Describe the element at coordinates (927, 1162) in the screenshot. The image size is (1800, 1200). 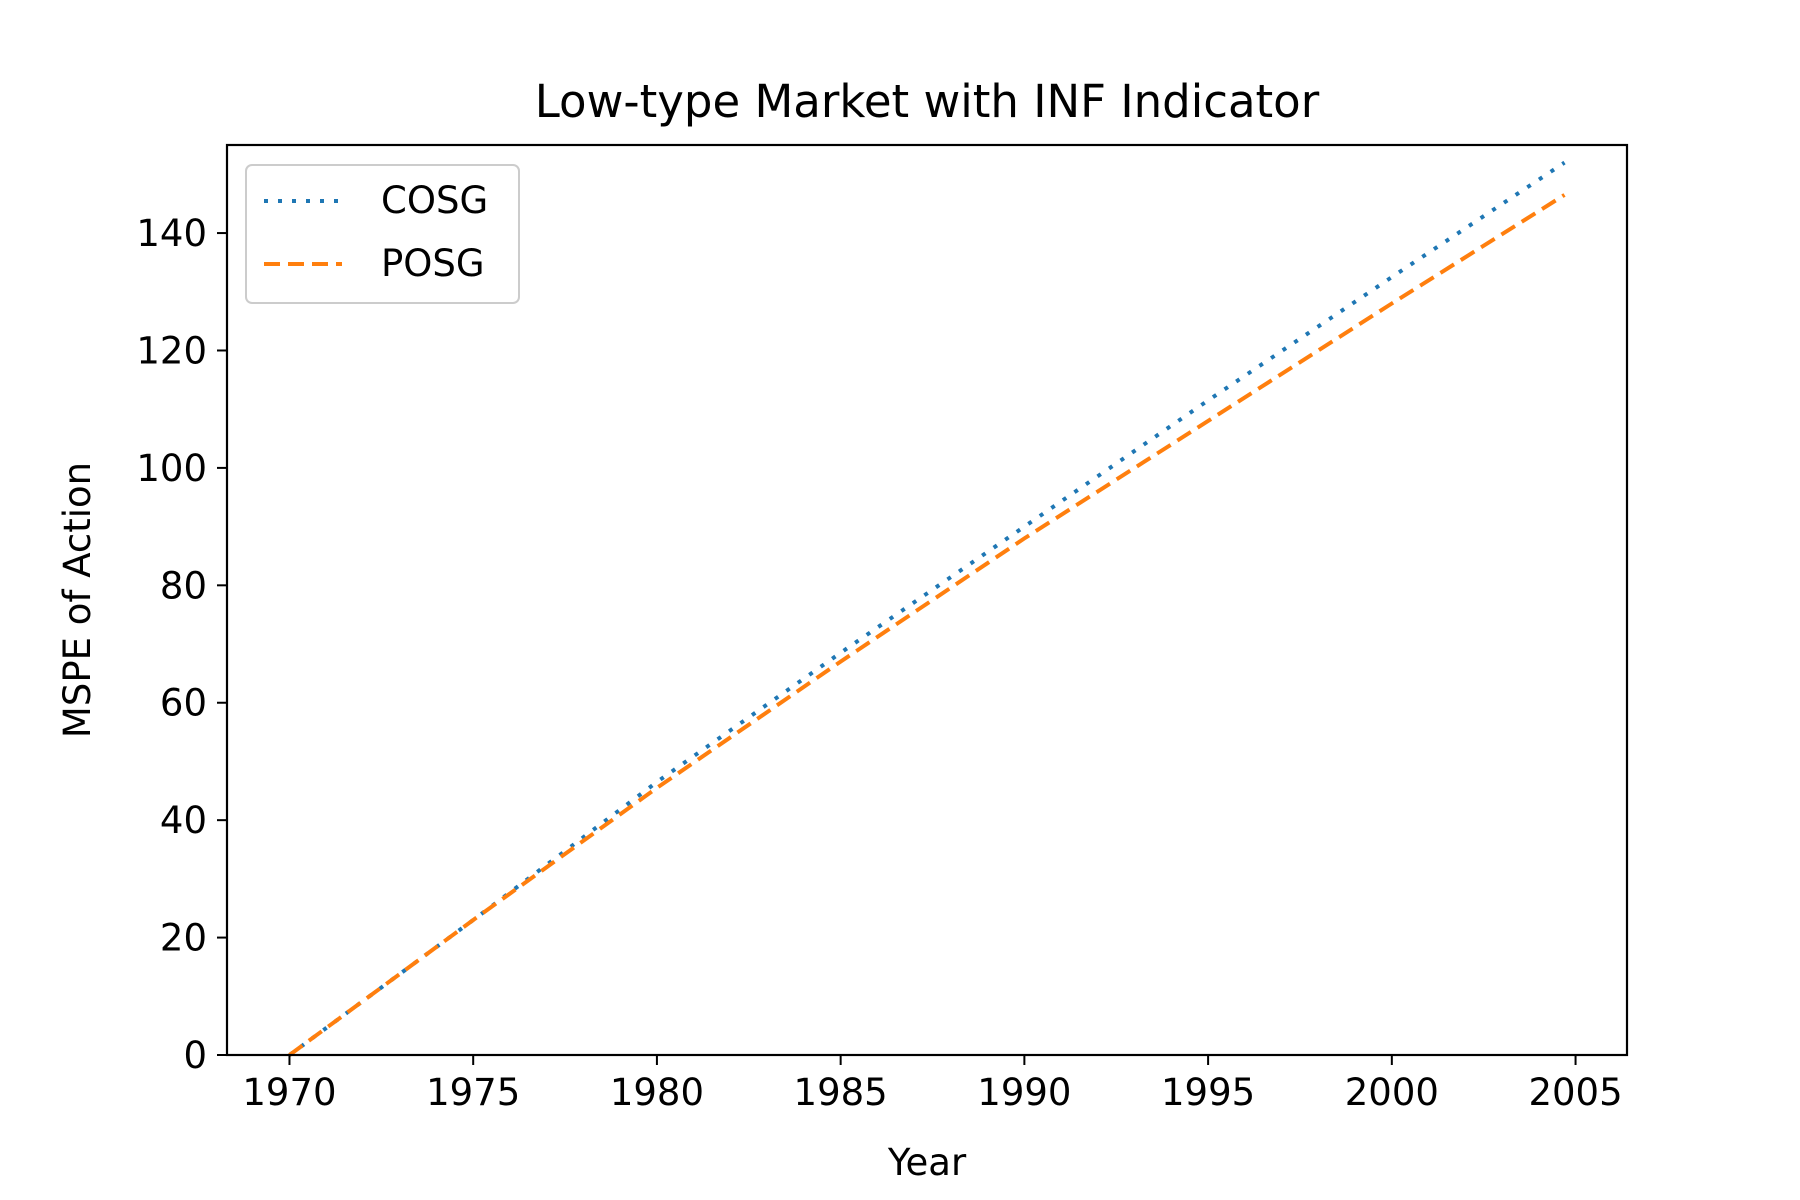
I see `x-axis-label: Year` at that location.